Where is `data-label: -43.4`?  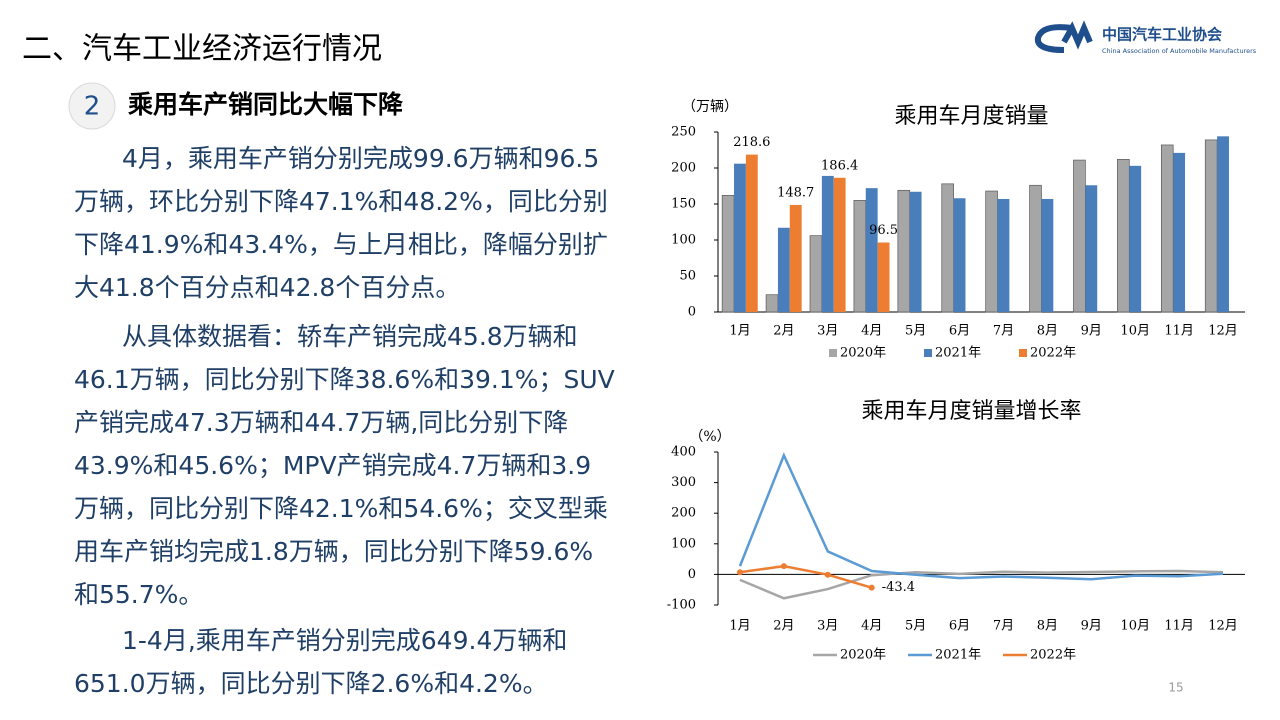 data-label: -43.4 is located at coordinates (898, 587).